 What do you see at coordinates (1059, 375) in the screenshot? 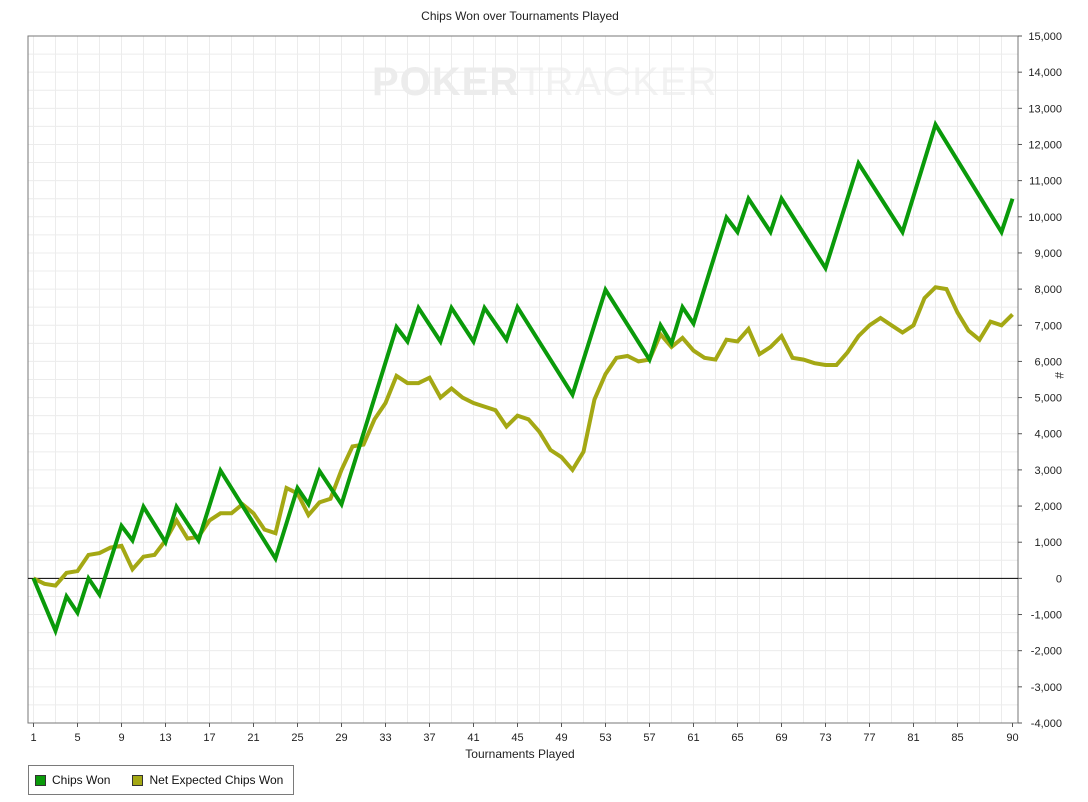
I see `y-axis-label: #` at bounding box center [1059, 375].